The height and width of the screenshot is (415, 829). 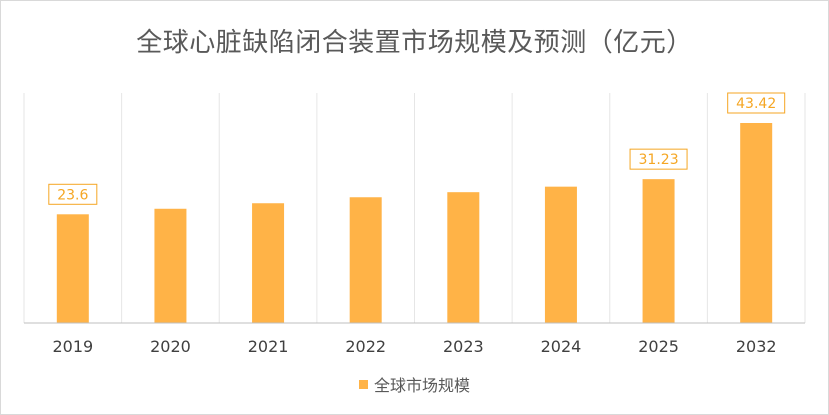 I want to click on x-tick-label: 2022, so click(x=365, y=346).